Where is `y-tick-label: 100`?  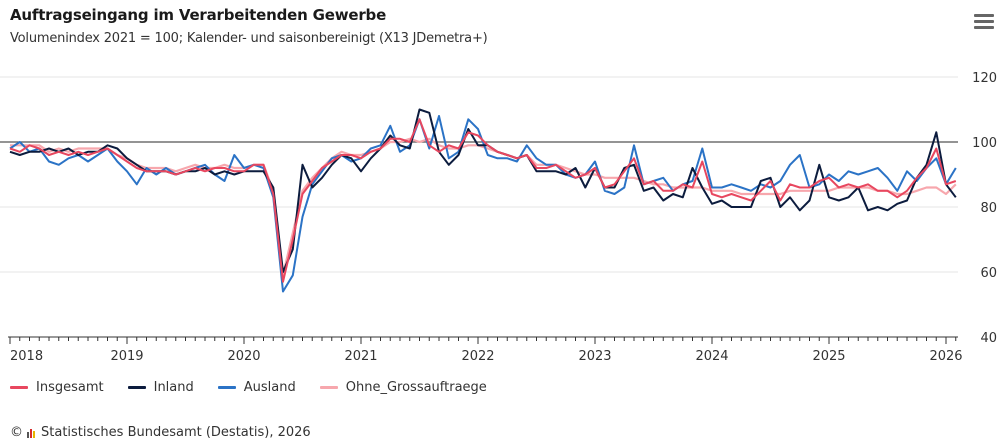 y-tick-label: 100 is located at coordinates (984, 143).